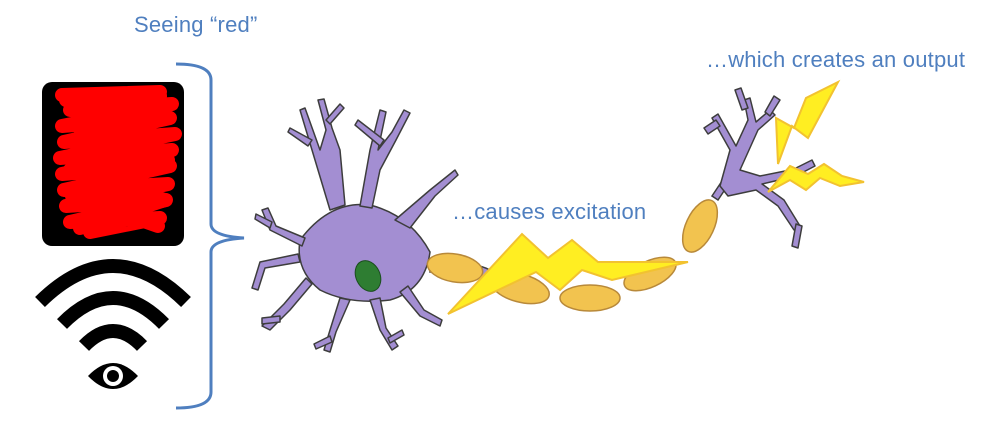 The height and width of the screenshot is (436, 1000). What do you see at coordinates (568, 273) in the screenshot?
I see `excitation-lightning` at bounding box center [568, 273].